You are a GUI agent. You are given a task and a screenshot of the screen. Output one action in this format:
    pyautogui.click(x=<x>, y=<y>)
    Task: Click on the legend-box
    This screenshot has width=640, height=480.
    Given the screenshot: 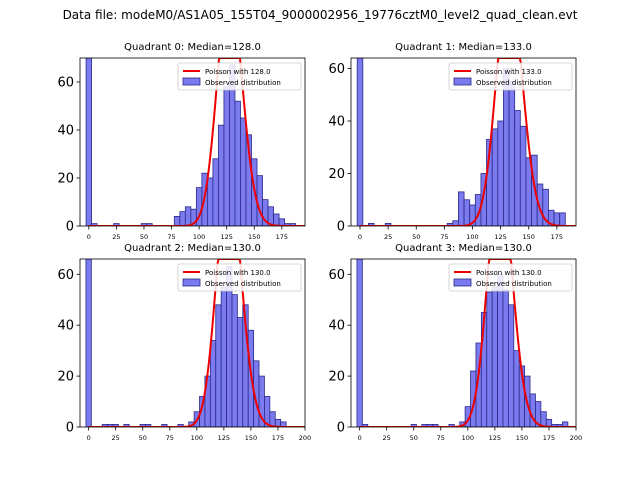 What is the action you would take?
    pyautogui.click(x=510, y=76)
    